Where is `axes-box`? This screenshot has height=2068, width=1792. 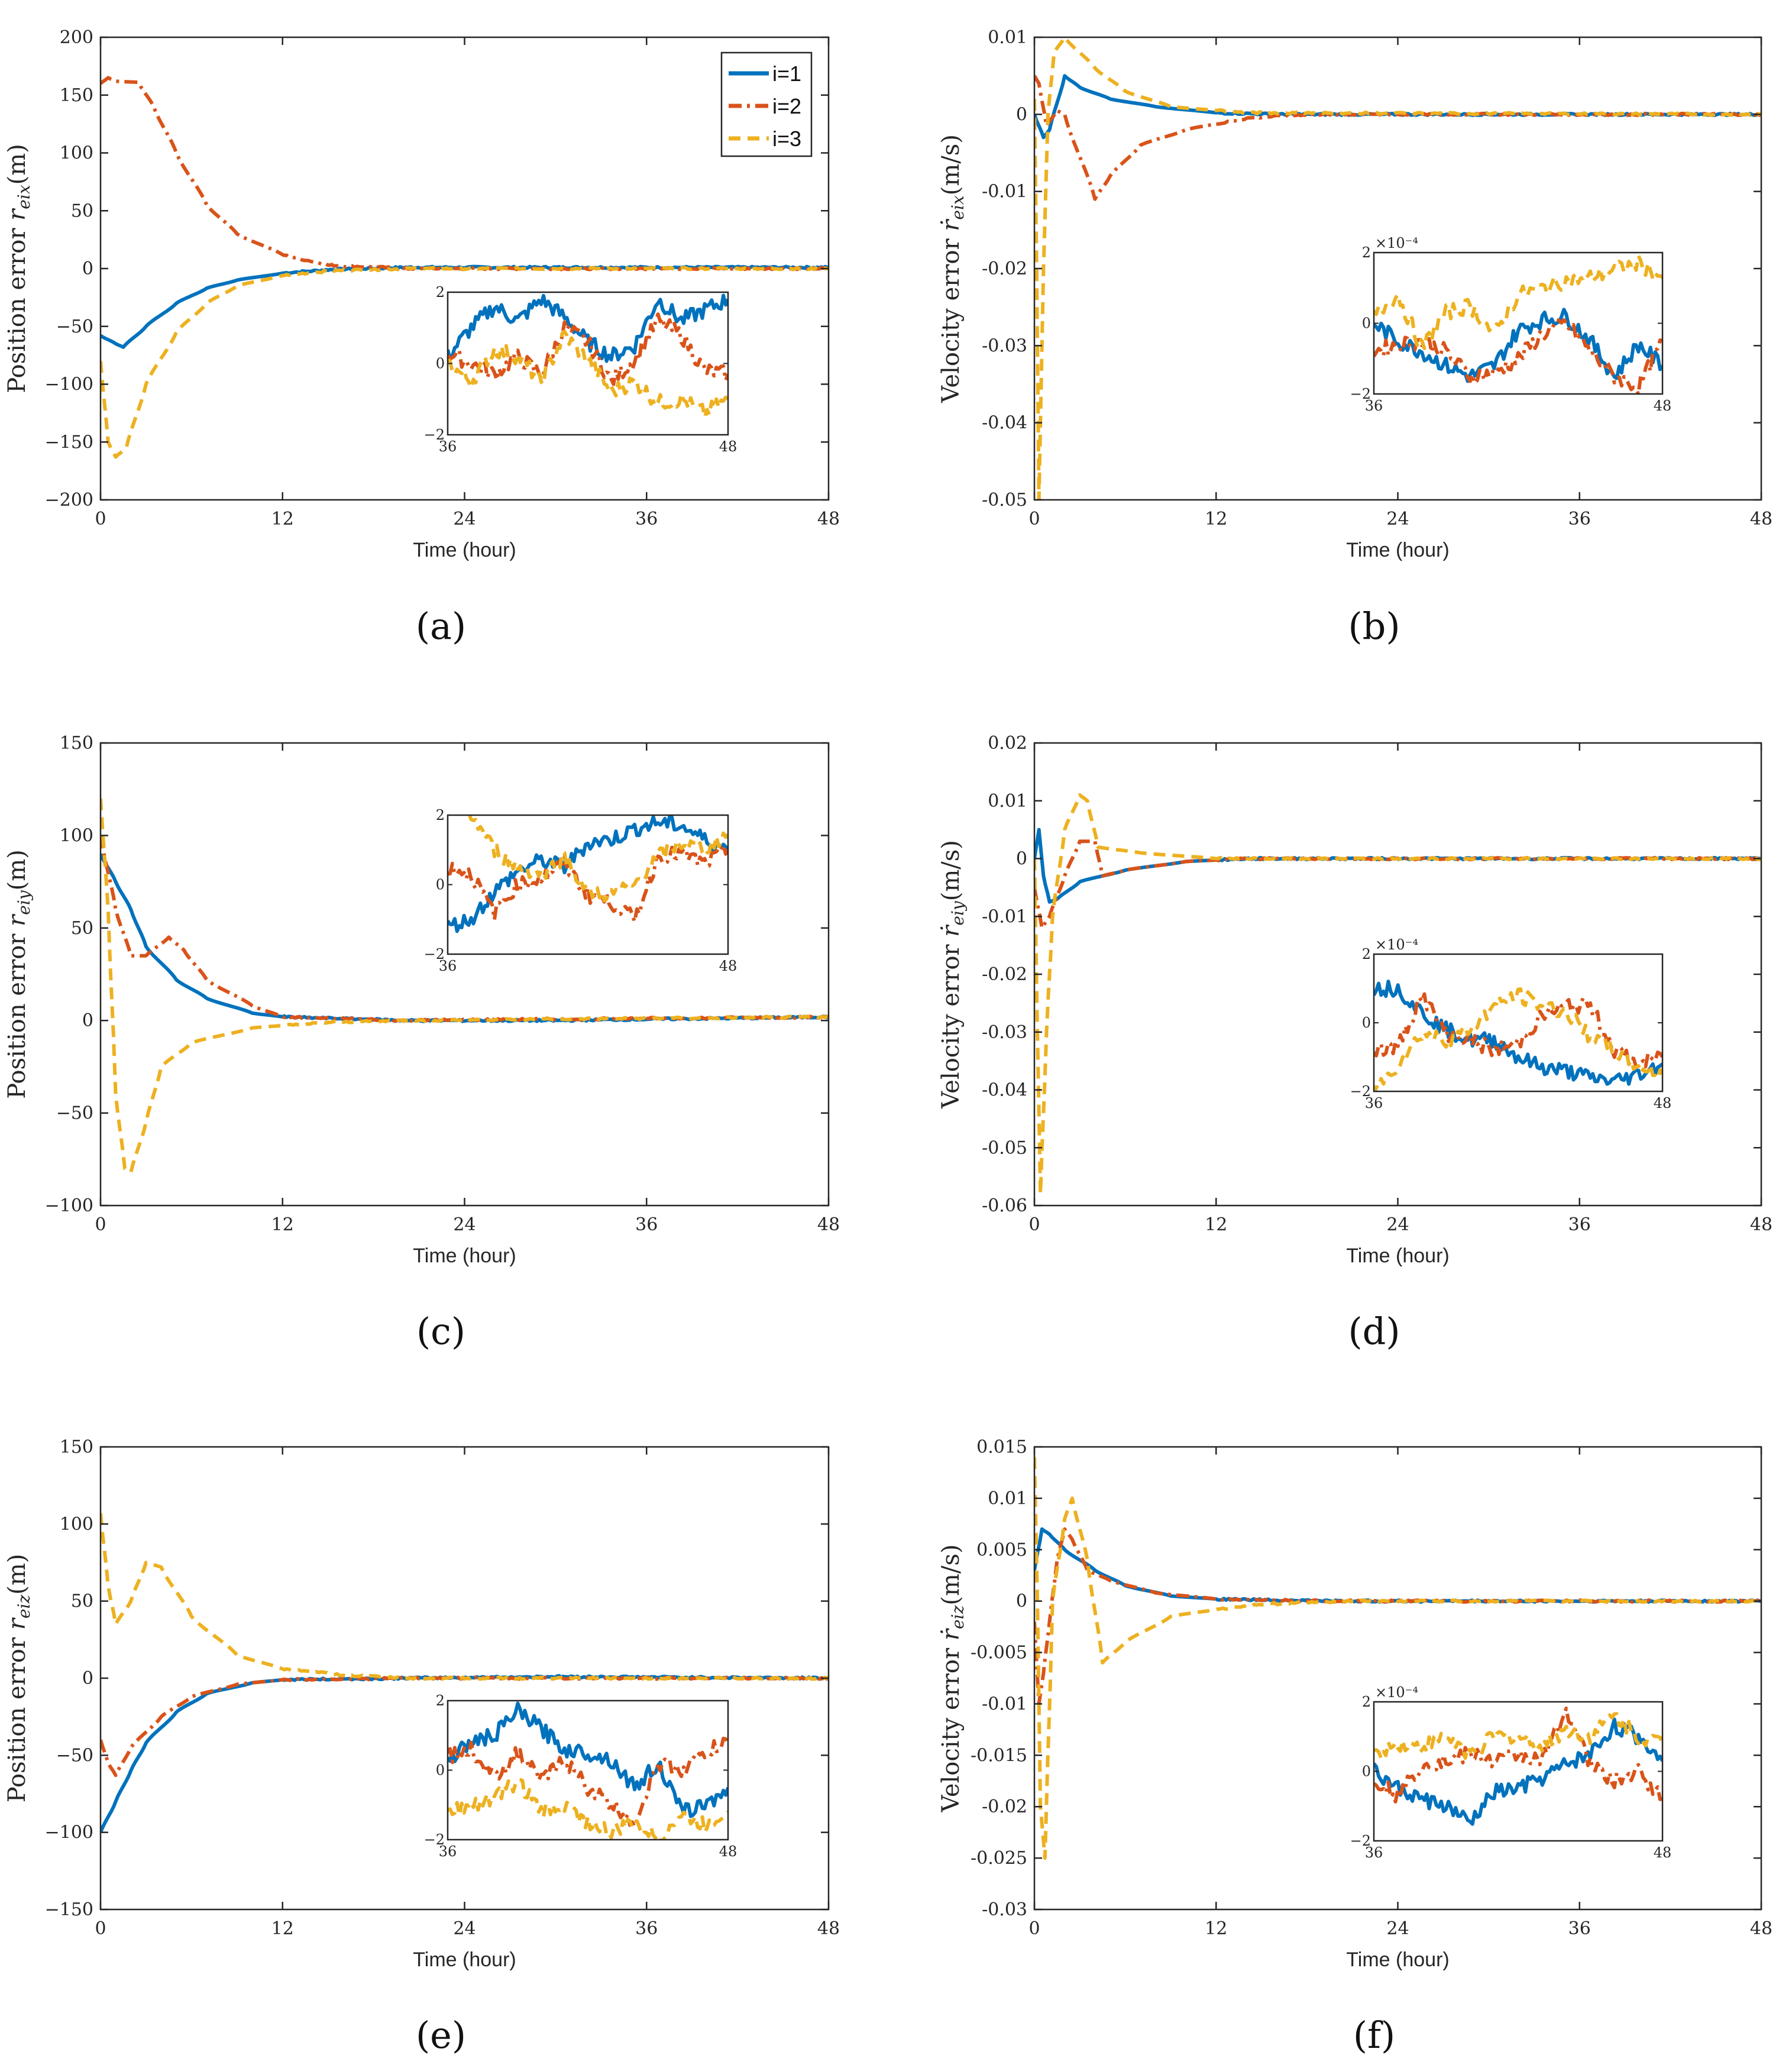 axes-box is located at coordinates (464, 974).